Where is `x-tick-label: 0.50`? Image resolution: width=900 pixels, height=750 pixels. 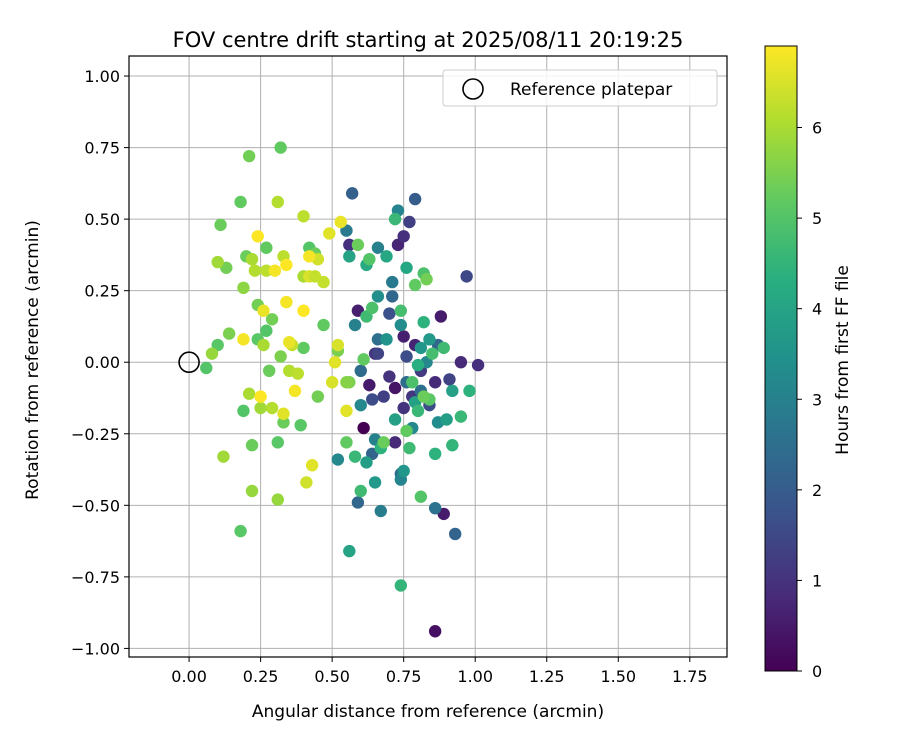
x-tick-label: 0.50 is located at coordinates (332, 676).